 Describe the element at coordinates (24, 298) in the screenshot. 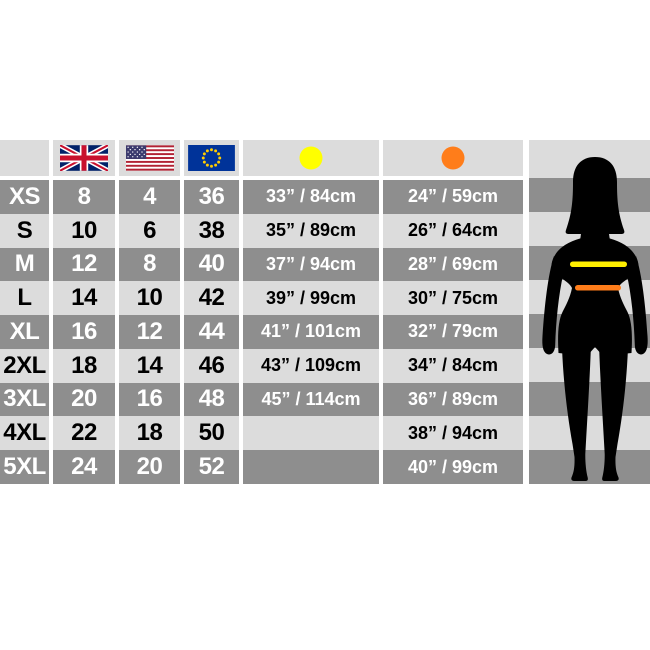

I see `cell-size: L` at that location.